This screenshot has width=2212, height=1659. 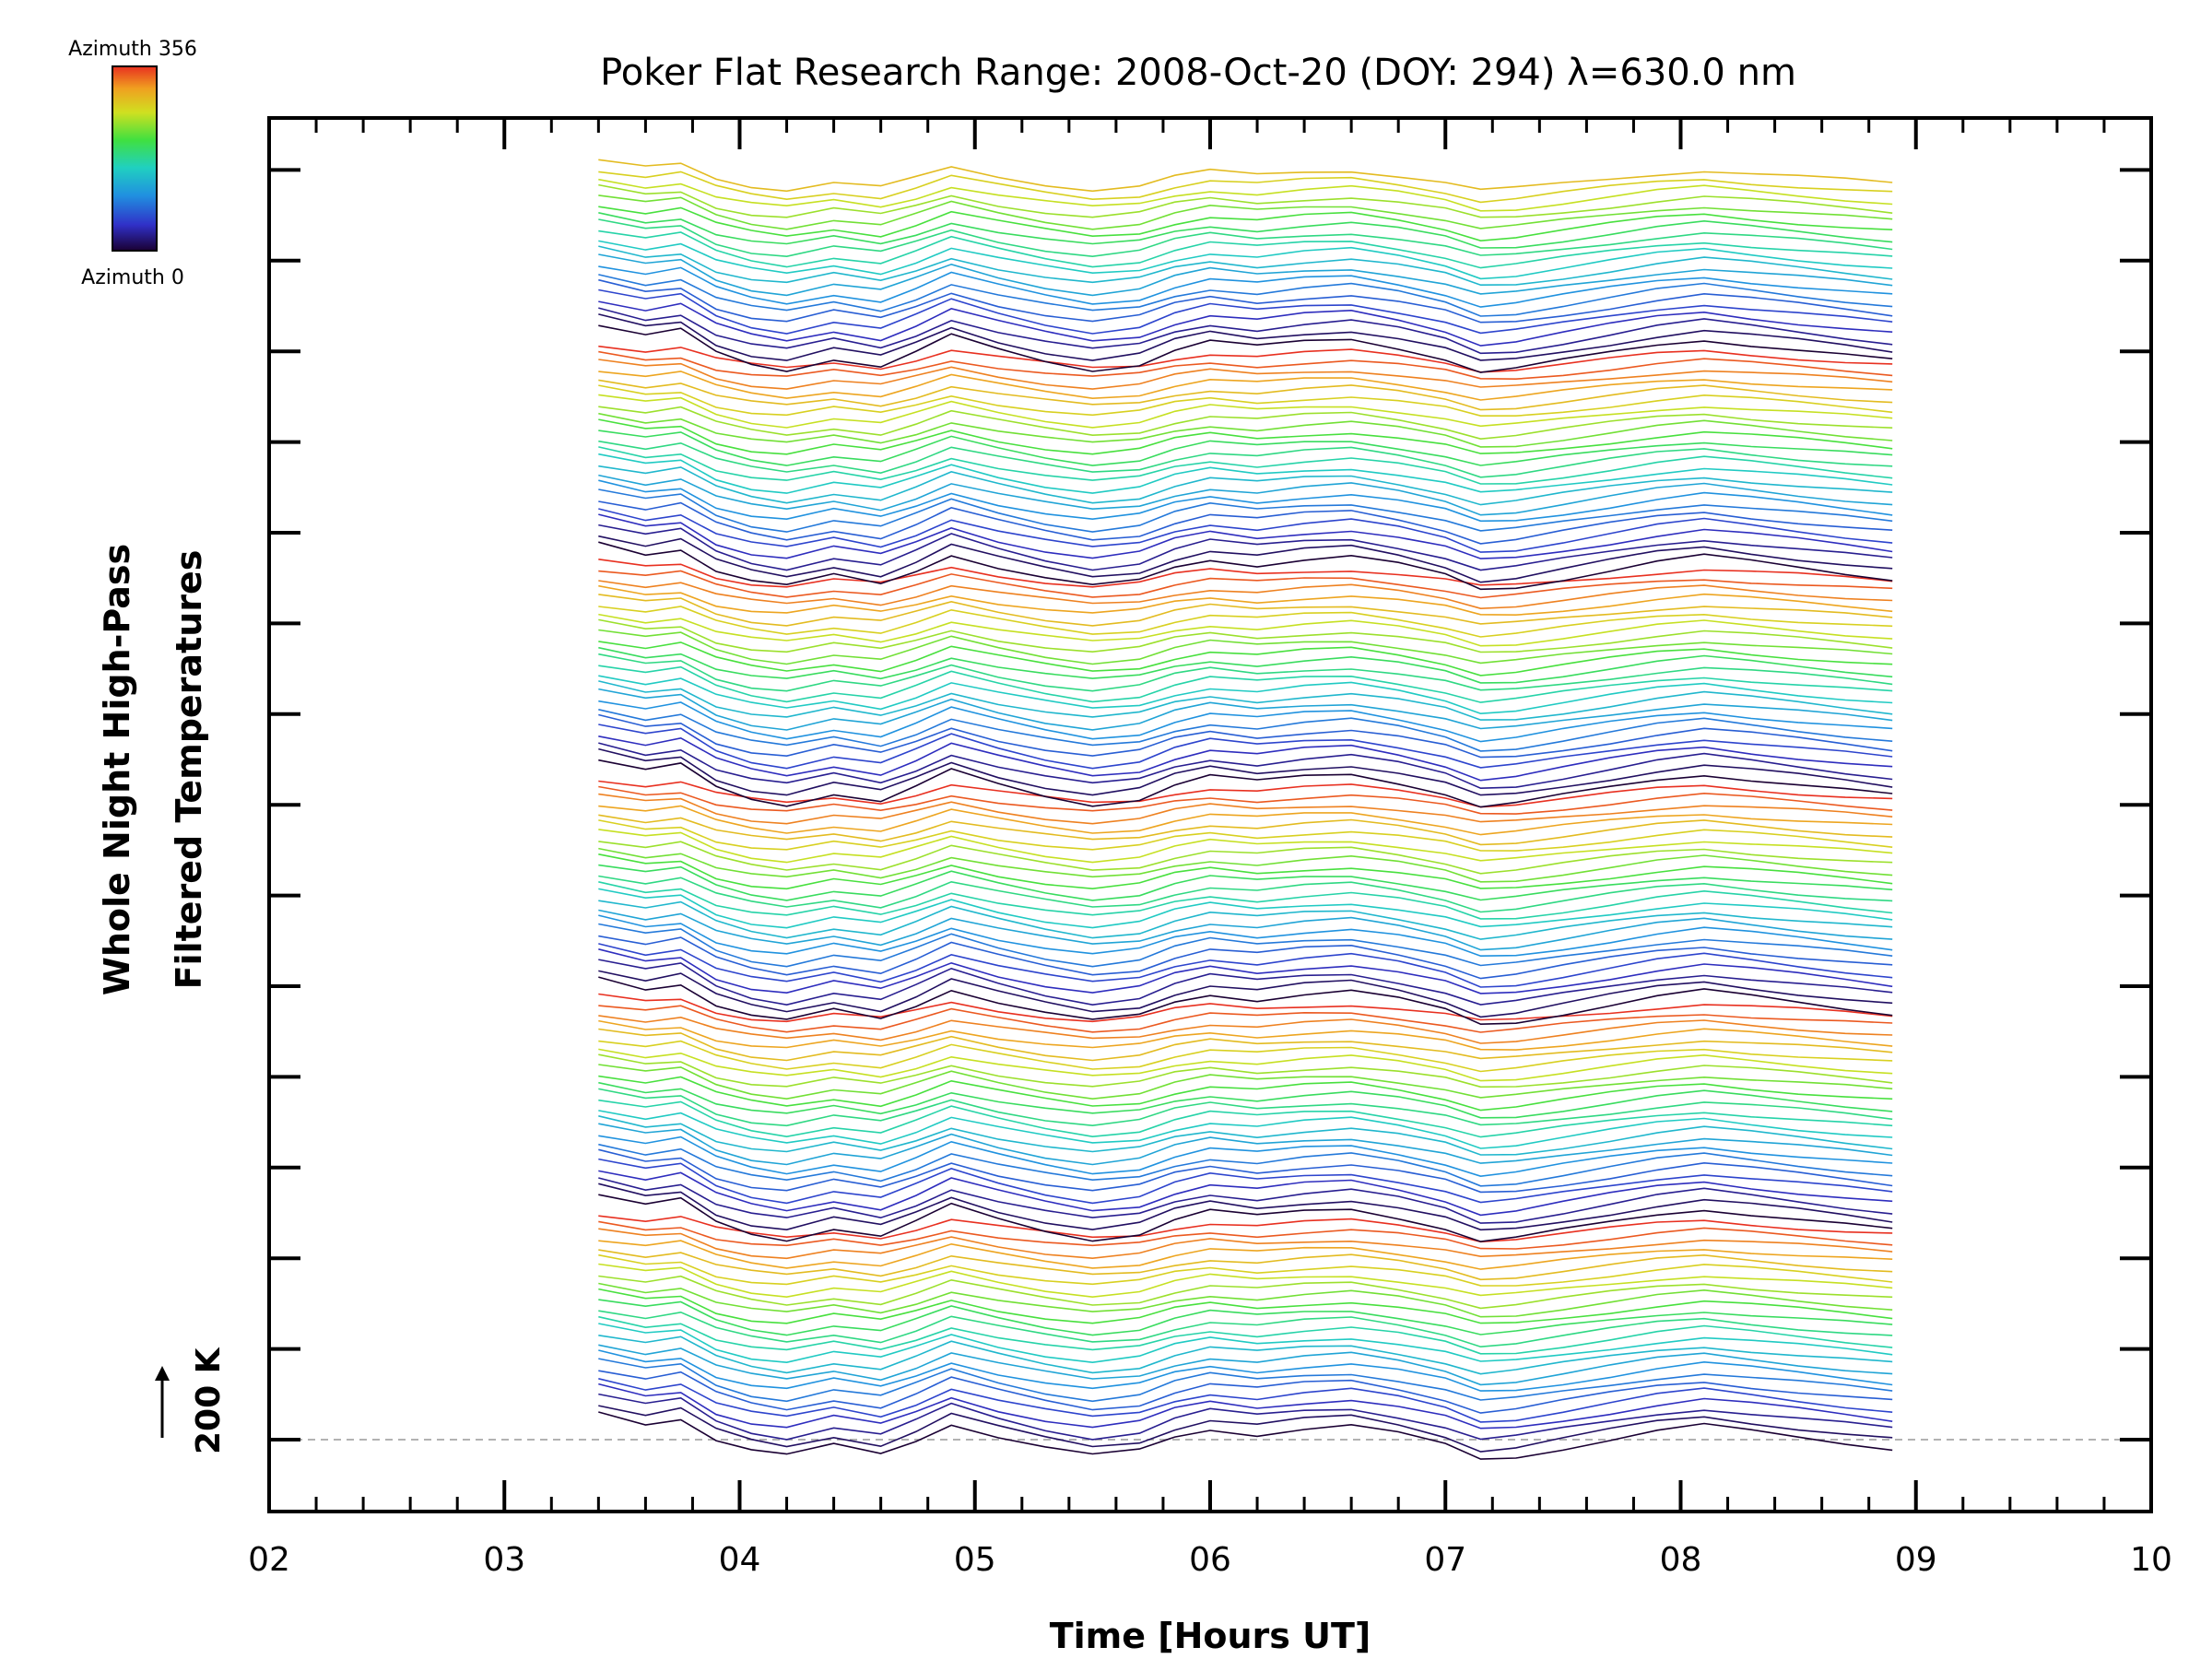 I want to click on y-axis-label-line2: Filtered Temperatures, so click(x=189, y=770).